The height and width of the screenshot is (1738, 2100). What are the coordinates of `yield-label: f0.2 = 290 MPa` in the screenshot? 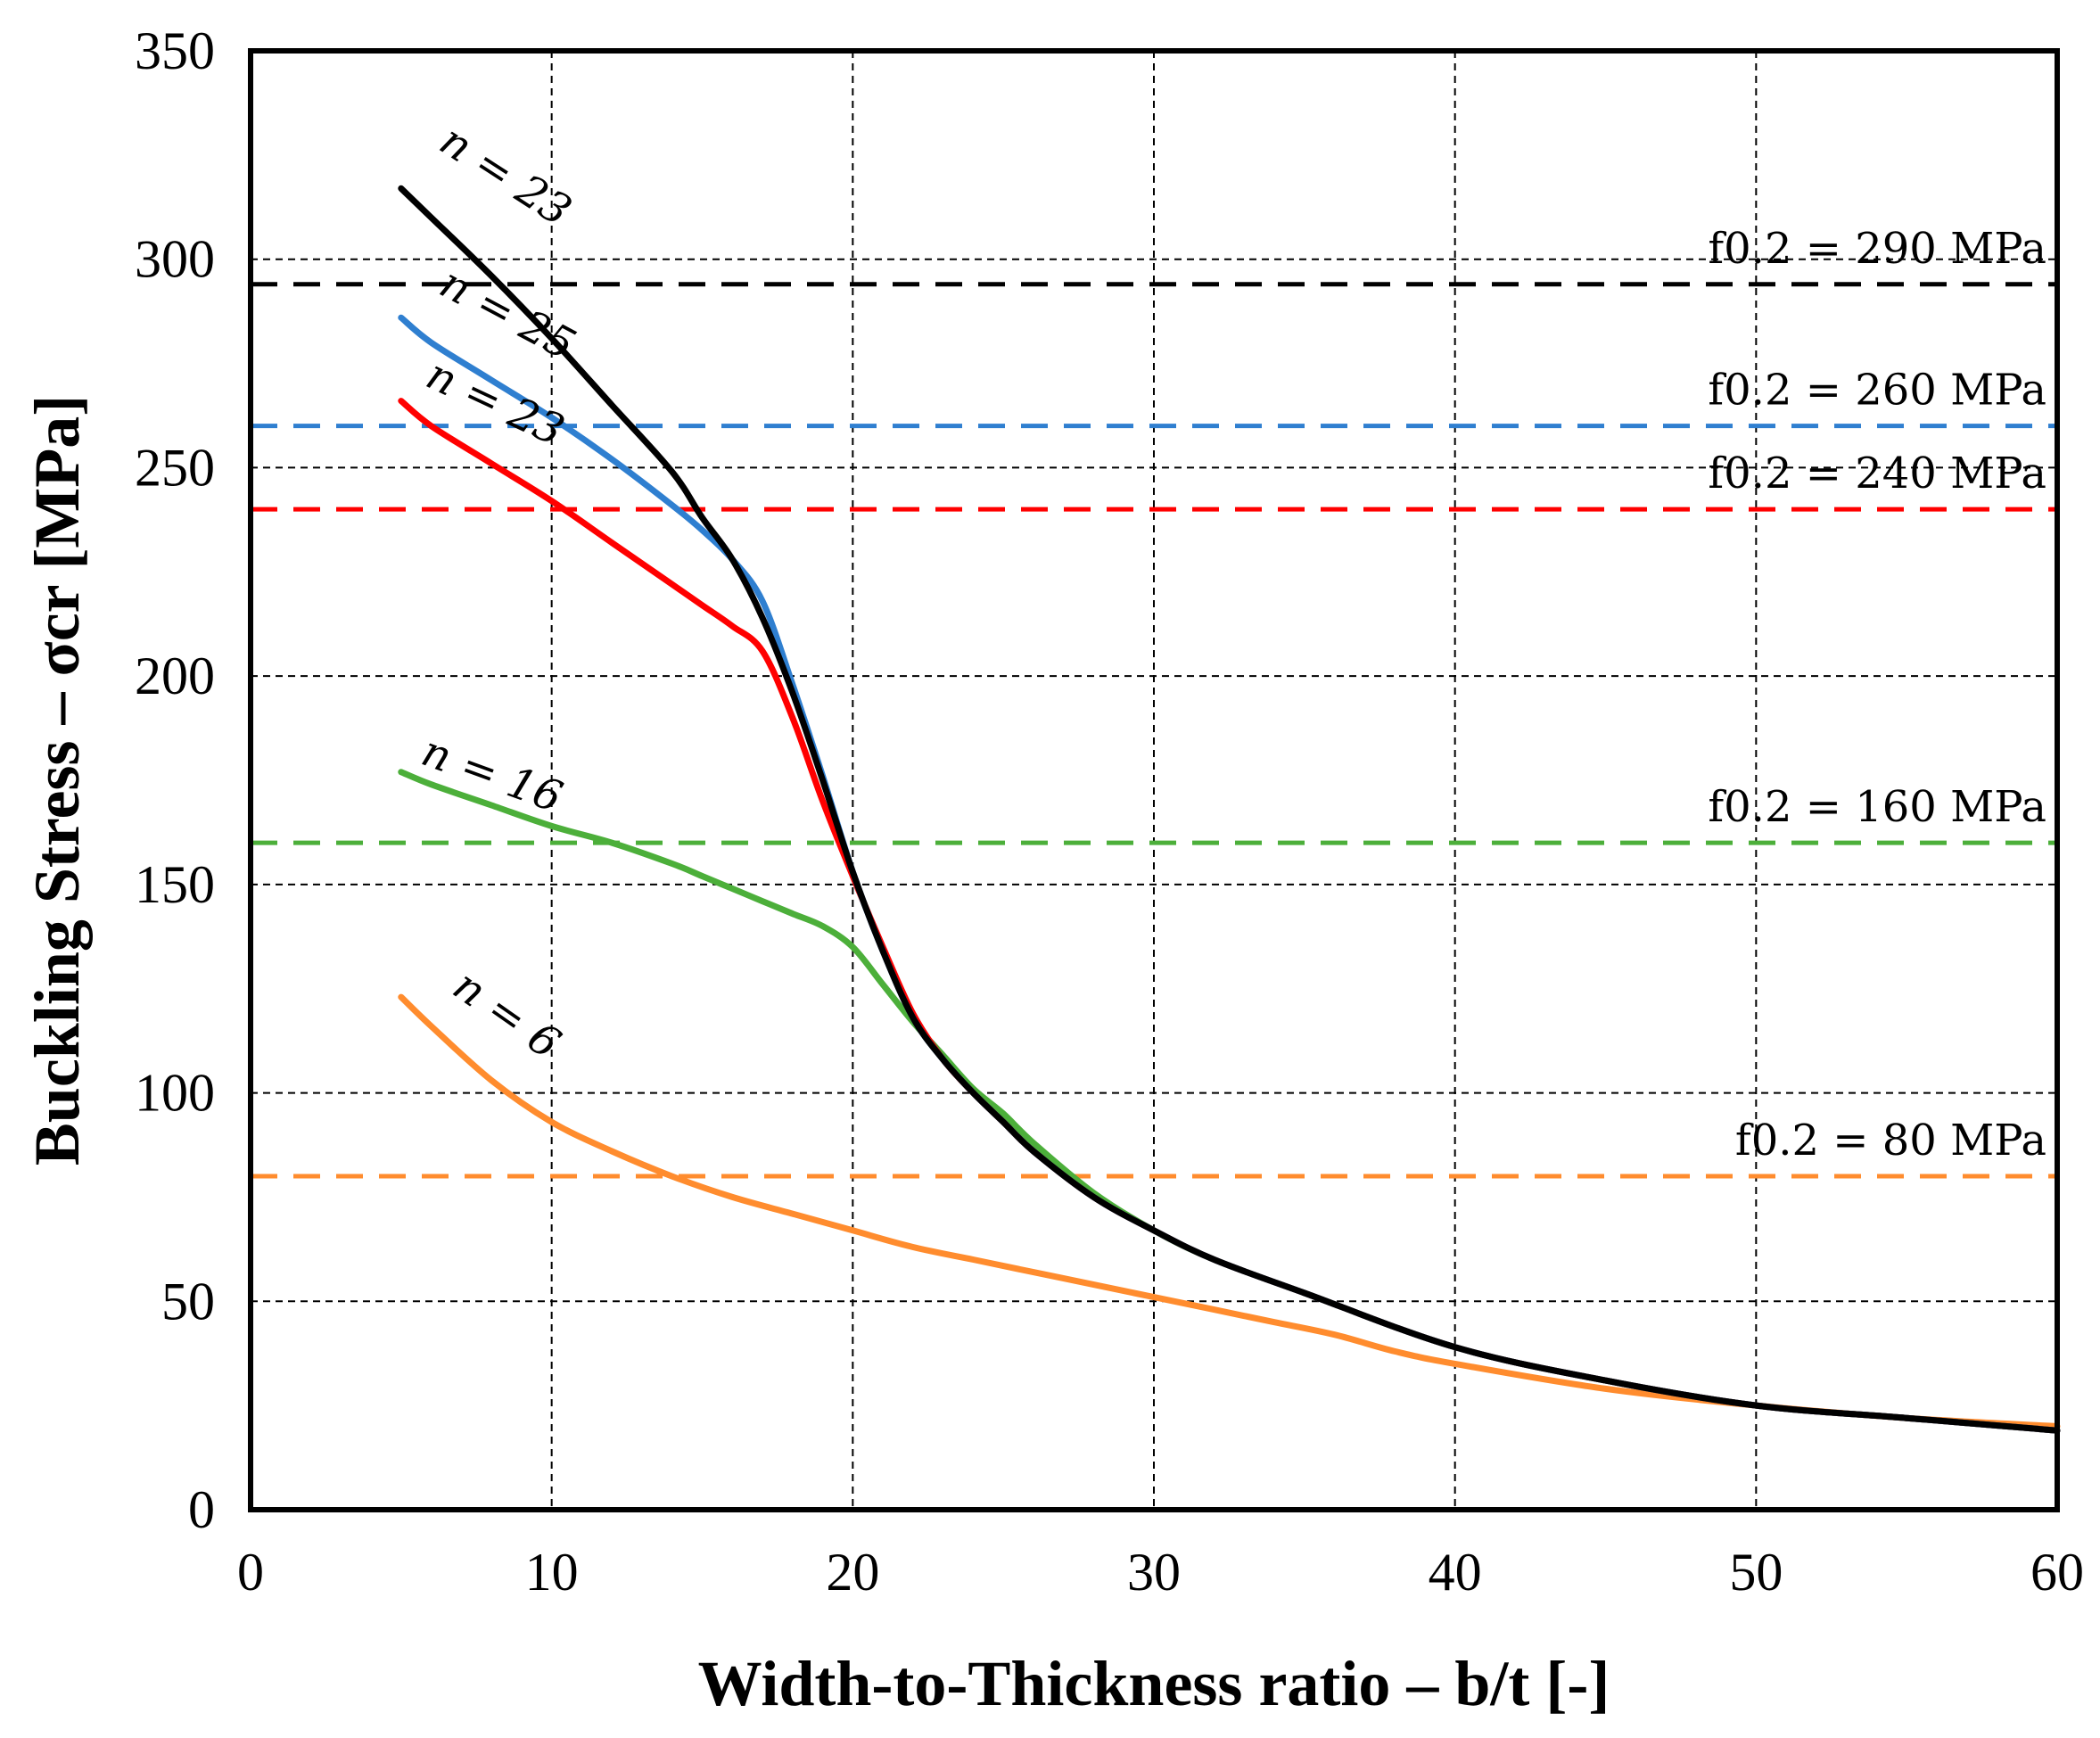 It's located at (1877, 249).